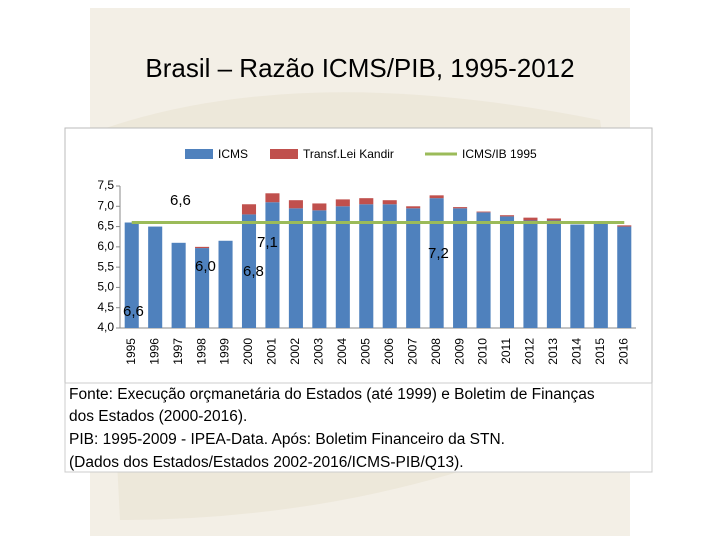 This screenshot has width=720, height=540. What do you see at coordinates (105, 327) in the screenshot?
I see `y-tick-label: 4,0` at bounding box center [105, 327].